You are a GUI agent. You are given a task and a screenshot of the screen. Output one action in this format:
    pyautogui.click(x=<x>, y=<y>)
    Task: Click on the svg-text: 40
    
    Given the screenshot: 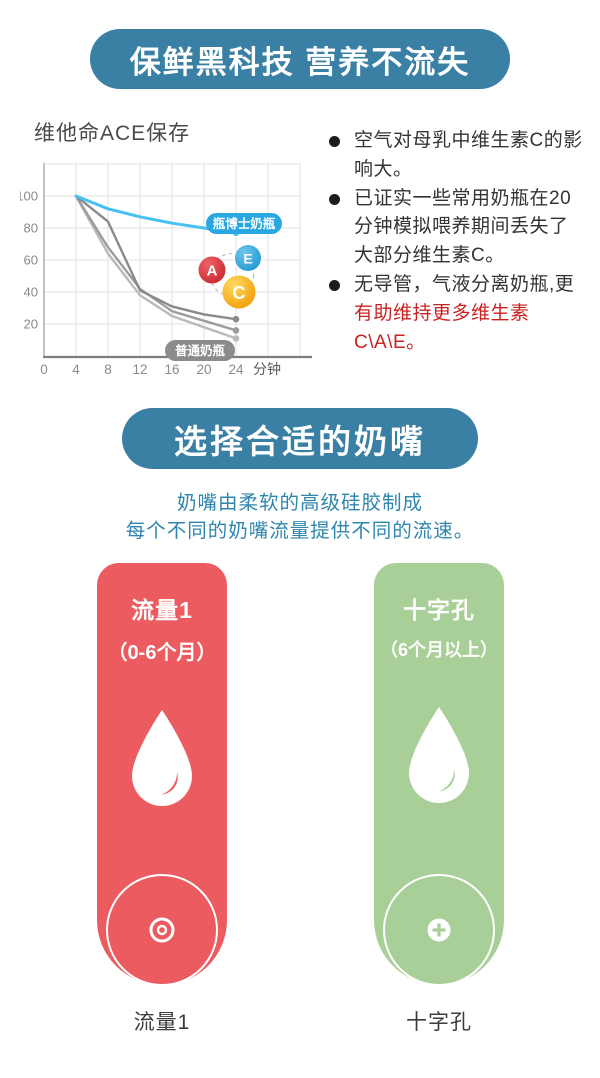 What is the action you would take?
    pyautogui.click(x=31, y=292)
    